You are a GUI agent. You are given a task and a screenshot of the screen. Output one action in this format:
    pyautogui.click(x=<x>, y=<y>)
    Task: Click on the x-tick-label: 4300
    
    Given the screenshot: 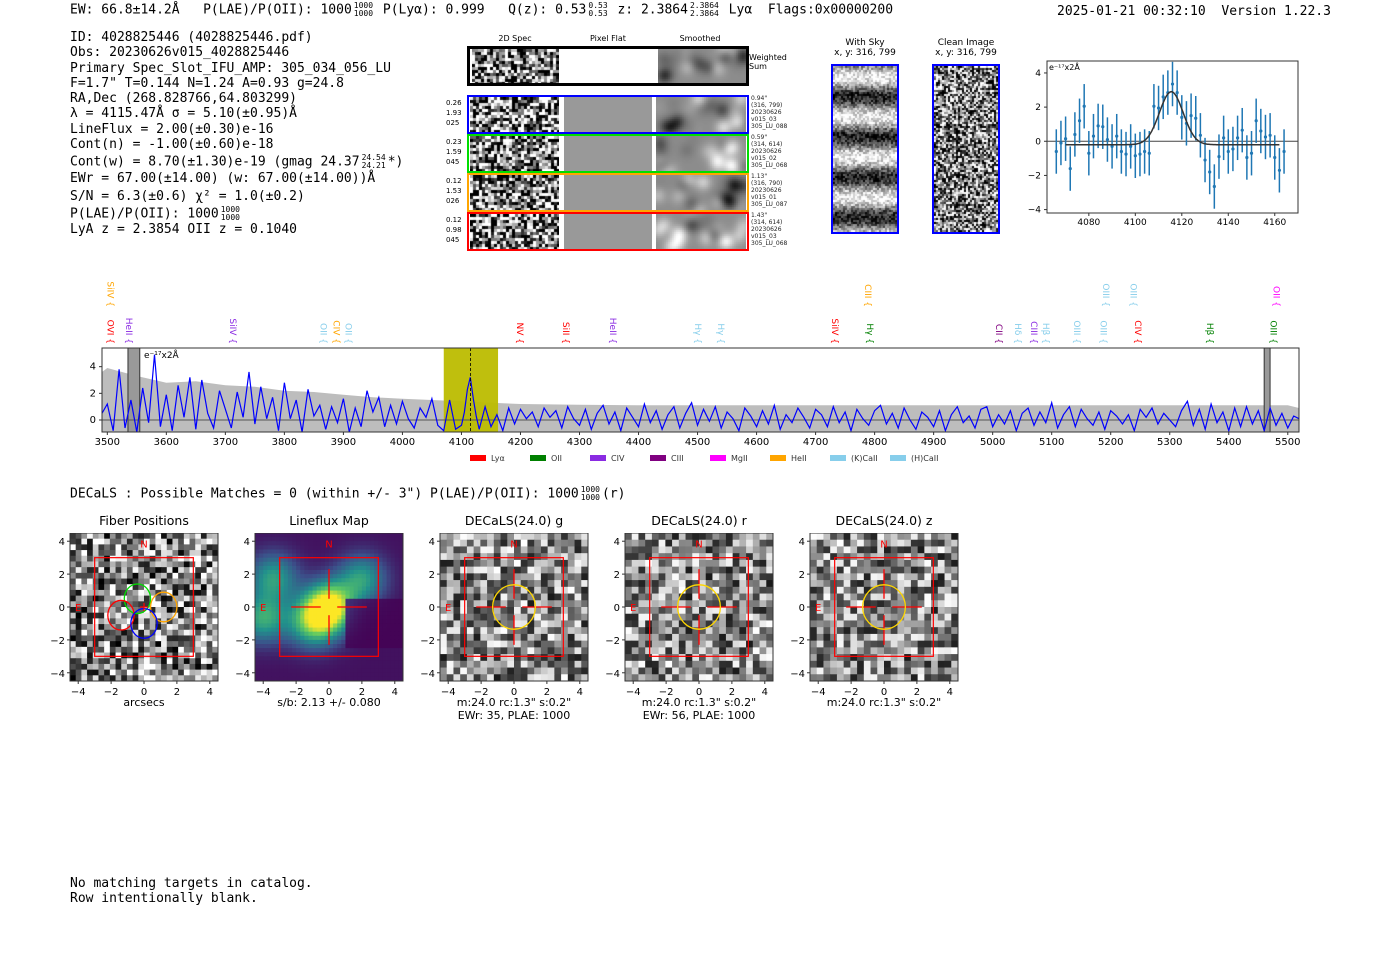 What is the action you would take?
    pyautogui.click(x=579, y=442)
    